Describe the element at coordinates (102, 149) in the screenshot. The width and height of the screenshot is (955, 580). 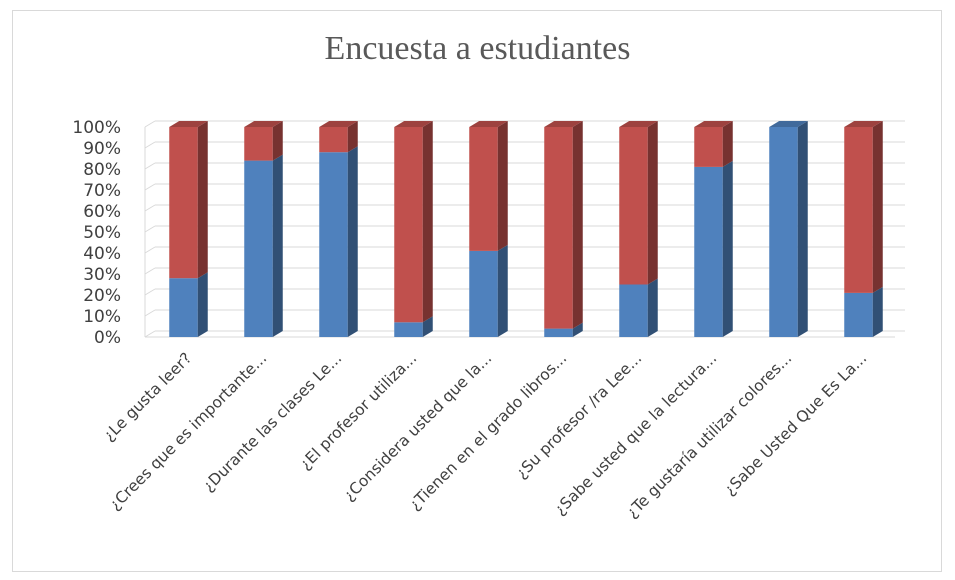
I see `y-tick-label: 90%` at that location.